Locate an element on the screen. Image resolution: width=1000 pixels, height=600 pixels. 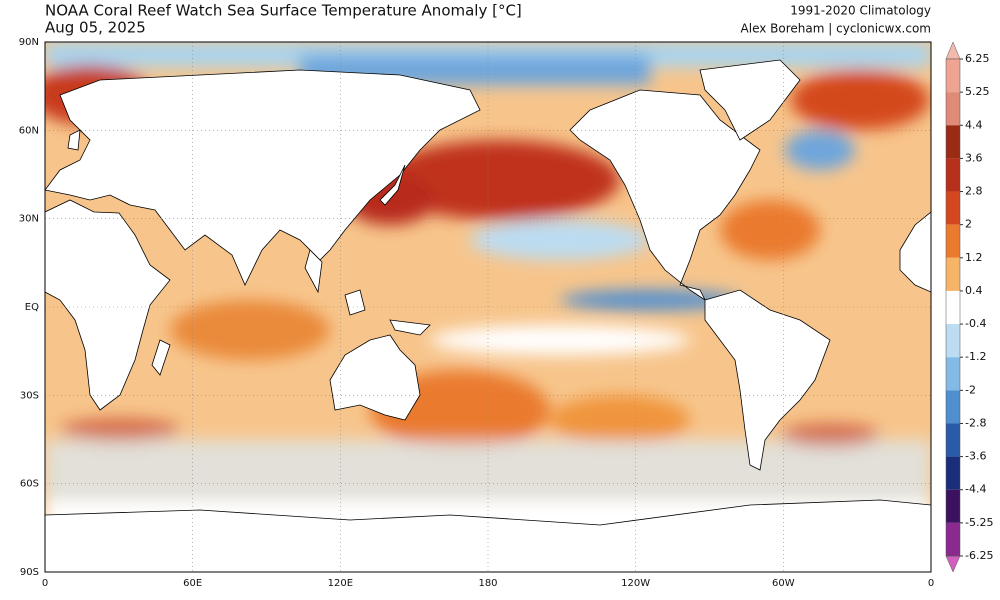
credit: Alex Boreham | cyclonicwx.com is located at coordinates (836, 29).